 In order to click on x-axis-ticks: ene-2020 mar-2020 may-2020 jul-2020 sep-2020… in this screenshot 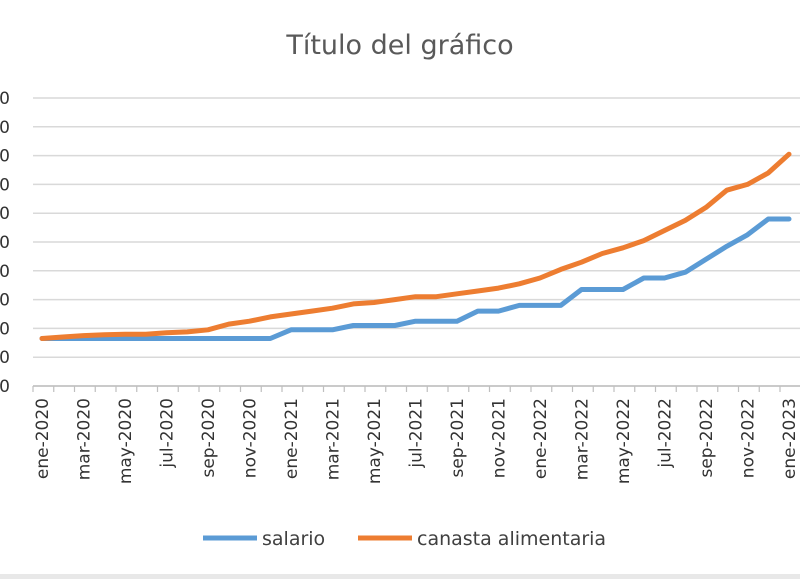, I will do `click(416, 441)`.